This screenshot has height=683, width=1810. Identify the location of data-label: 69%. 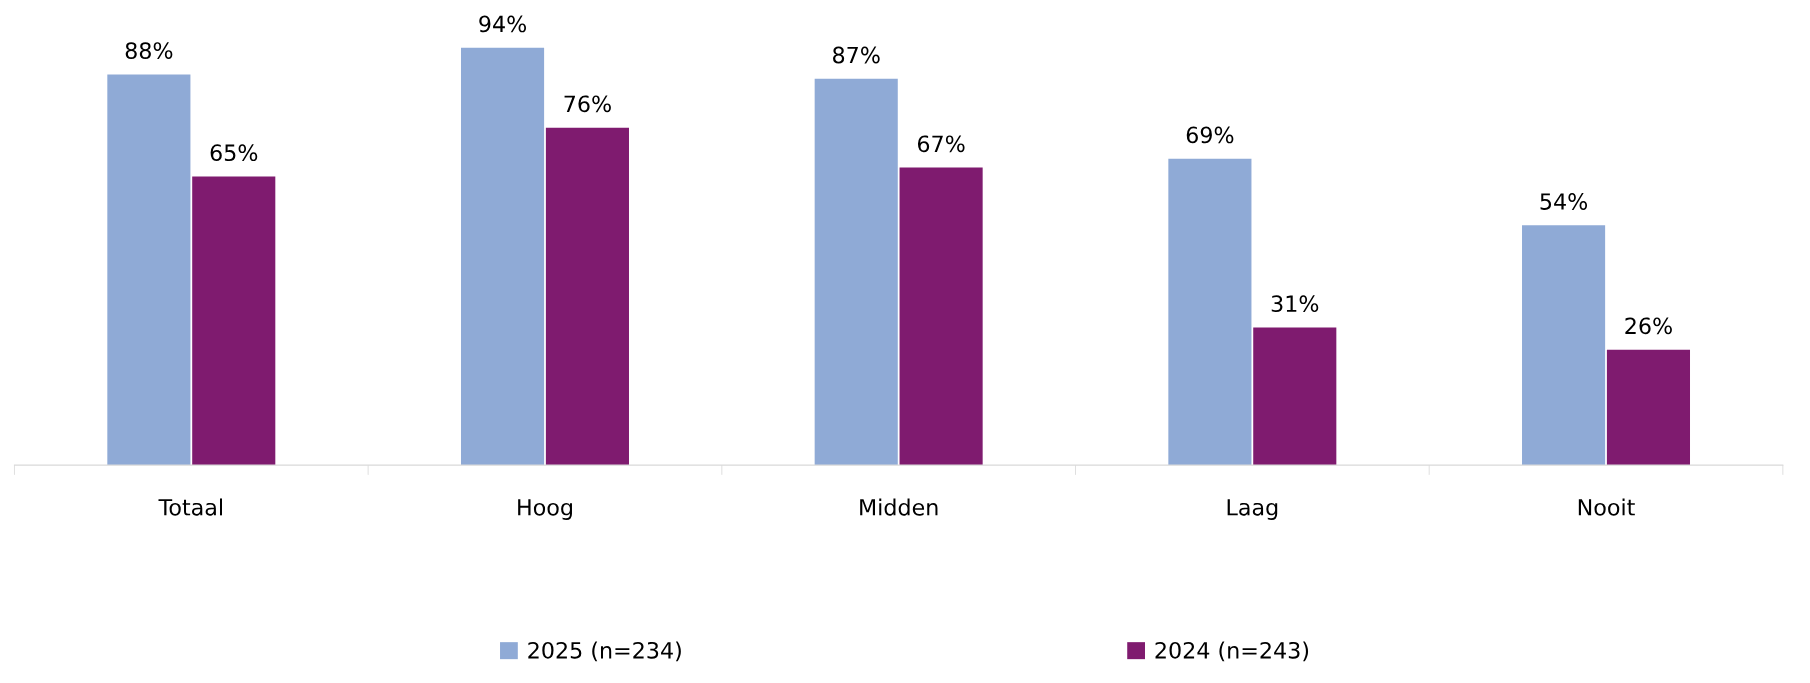
(1210, 135).